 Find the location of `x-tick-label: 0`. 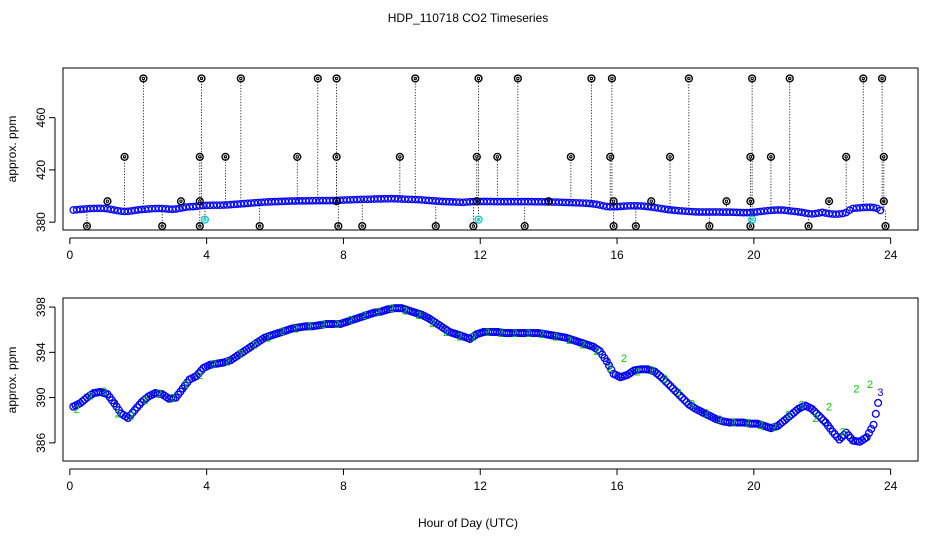

x-tick-label: 0 is located at coordinates (69, 255).